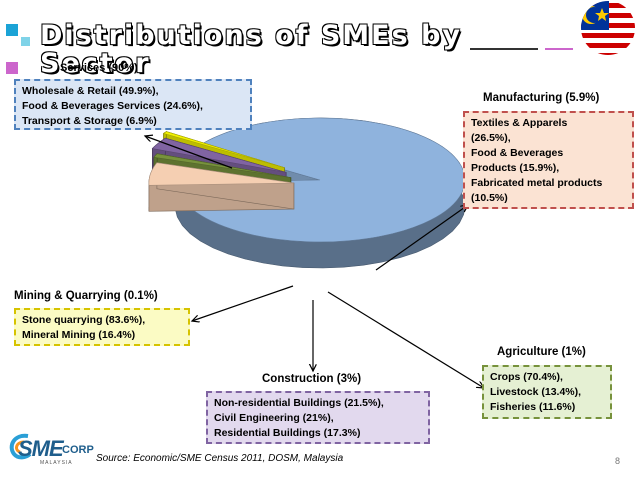 The width and height of the screenshot is (638, 479). Describe the element at coordinates (608, 28) in the screenshot. I see `flag-emblem-icon` at that location.